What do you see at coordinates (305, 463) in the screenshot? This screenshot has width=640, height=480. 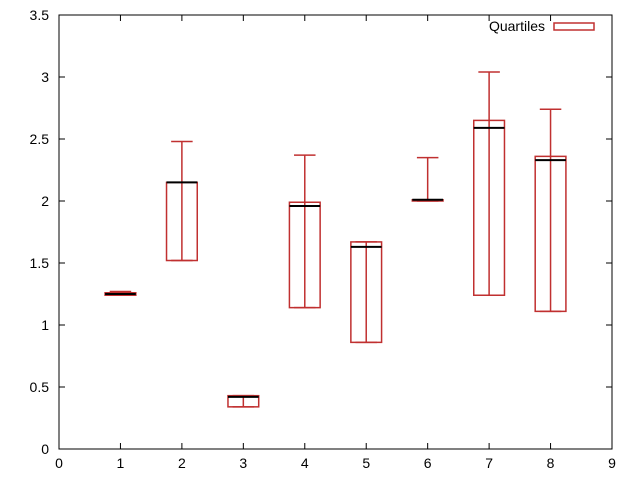 I see `x-tick-label: 4` at bounding box center [305, 463].